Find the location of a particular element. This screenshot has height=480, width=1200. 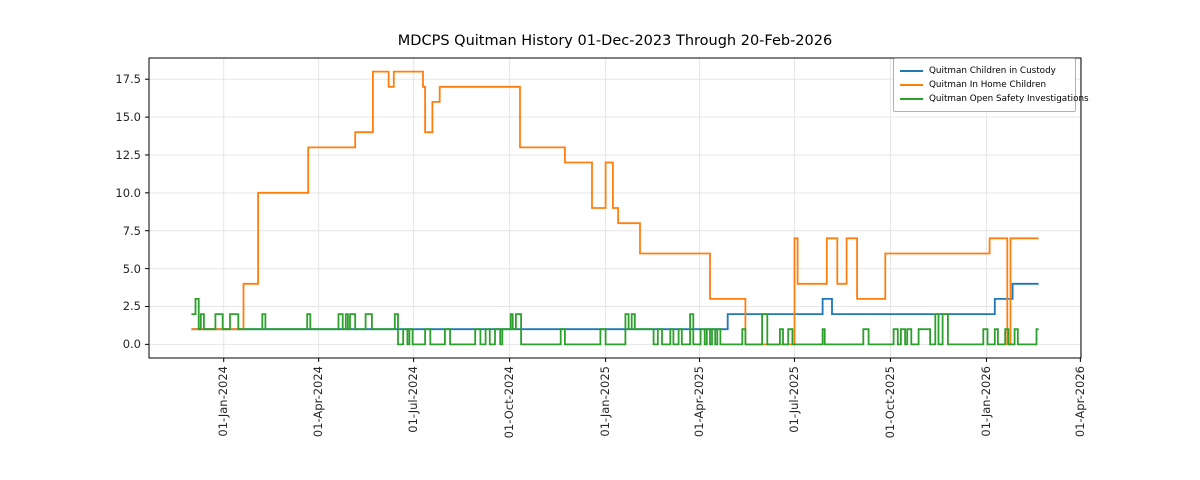

legend-swatch-in-home is located at coordinates (911, 85).